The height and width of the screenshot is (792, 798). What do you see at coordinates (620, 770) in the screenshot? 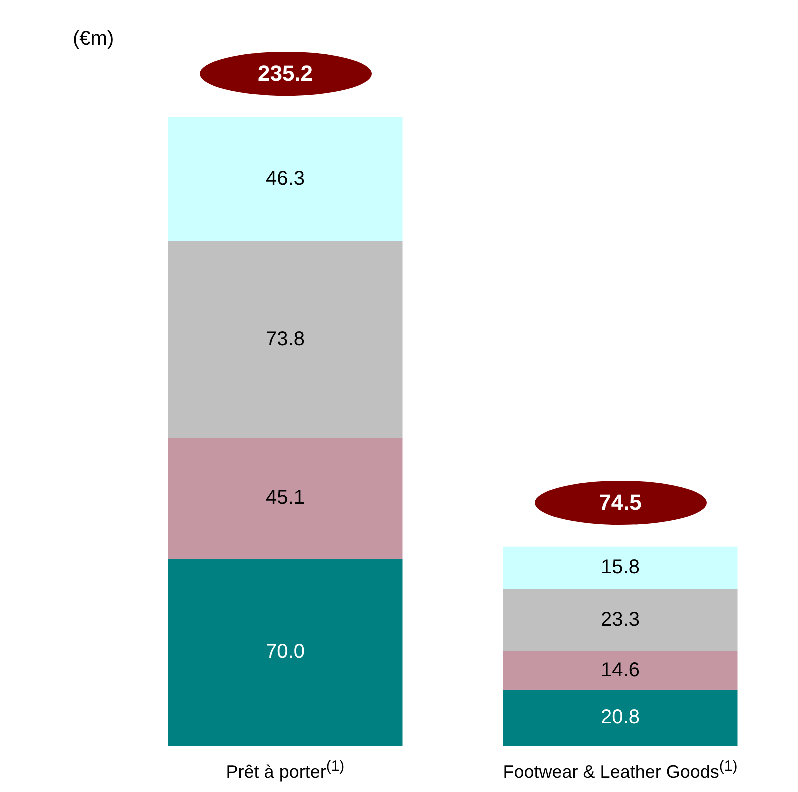
I see `x-tick-label: Footwear & Leather Goods$^{(1)}$` at bounding box center [620, 770].